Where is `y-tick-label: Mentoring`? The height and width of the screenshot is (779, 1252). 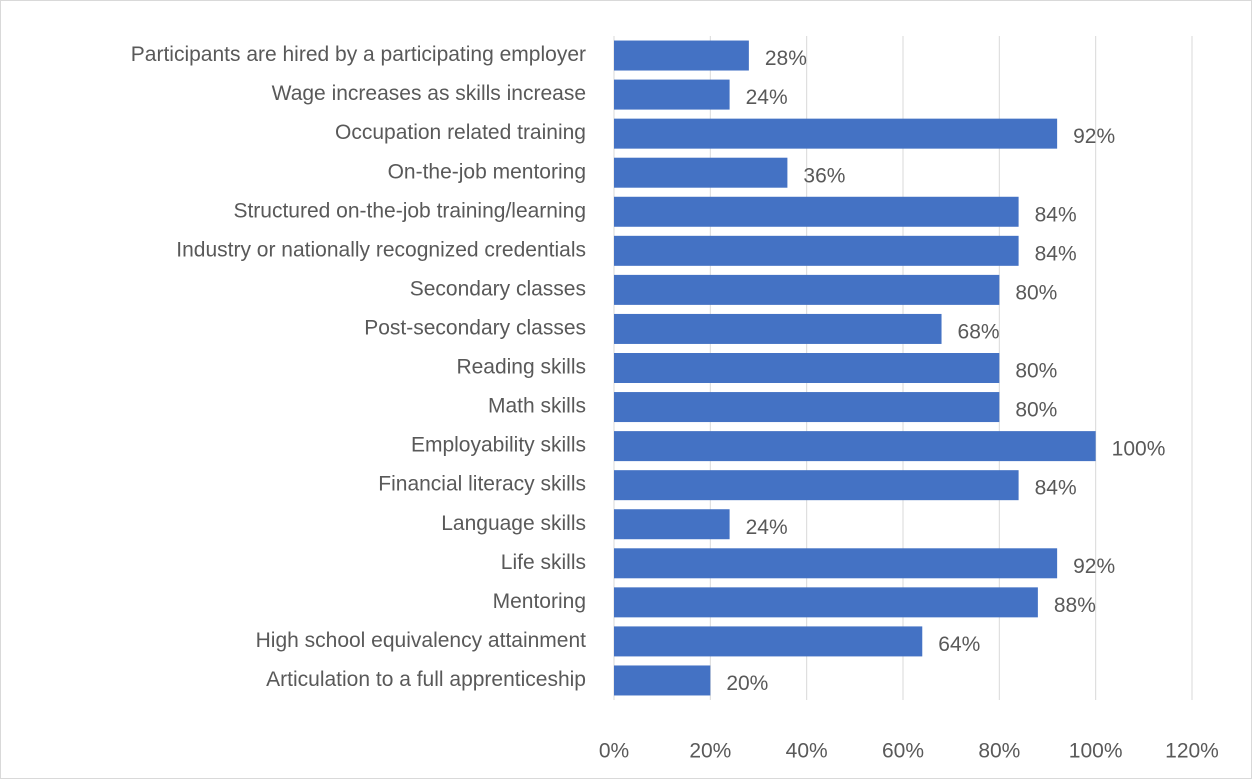 y-tick-label: Mentoring is located at coordinates (539, 601).